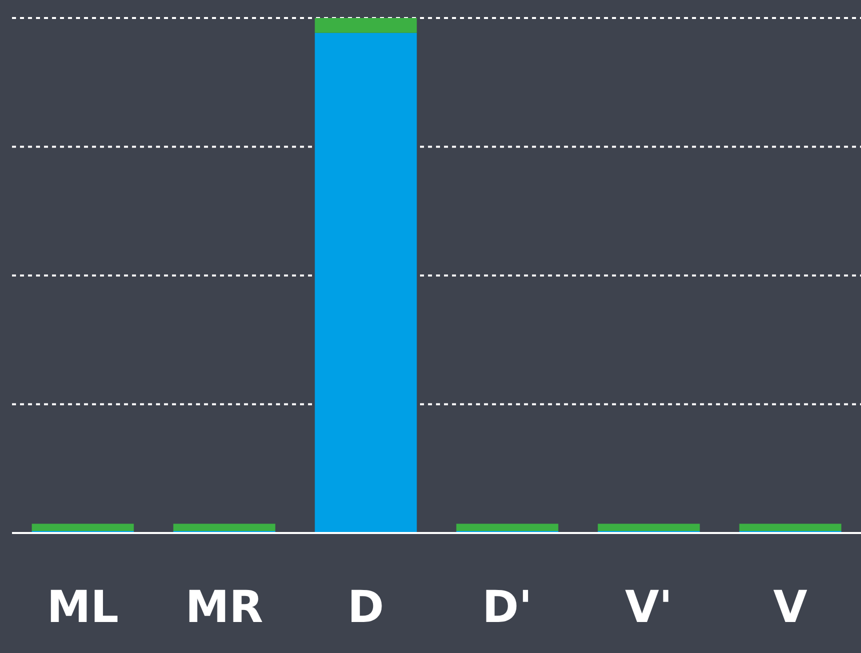 The height and width of the screenshot is (653, 861). What do you see at coordinates (648, 608) in the screenshot?
I see `x-tick-label: V'` at bounding box center [648, 608].